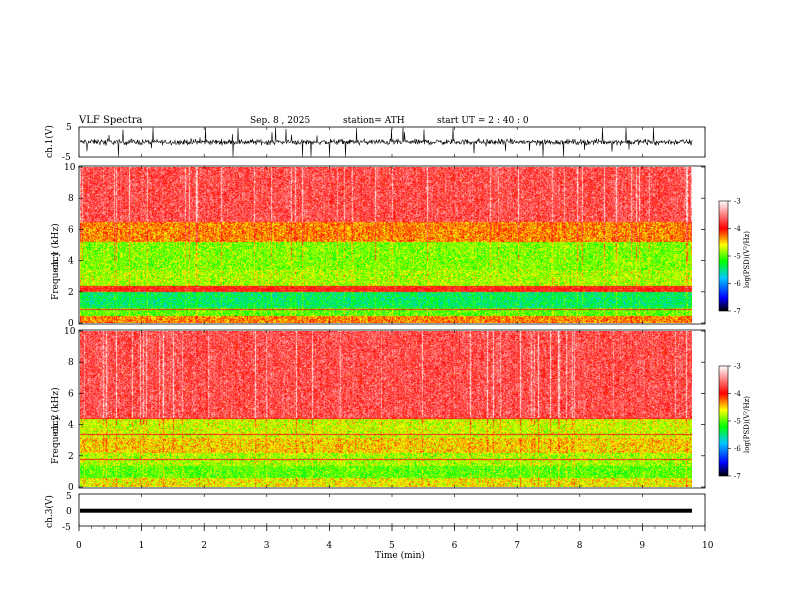 The height and width of the screenshot is (612, 792). What do you see at coordinates (280, 121) in the screenshot?
I see `date-label: Sep. 8 , 2025` at bounding box center [280, 121].